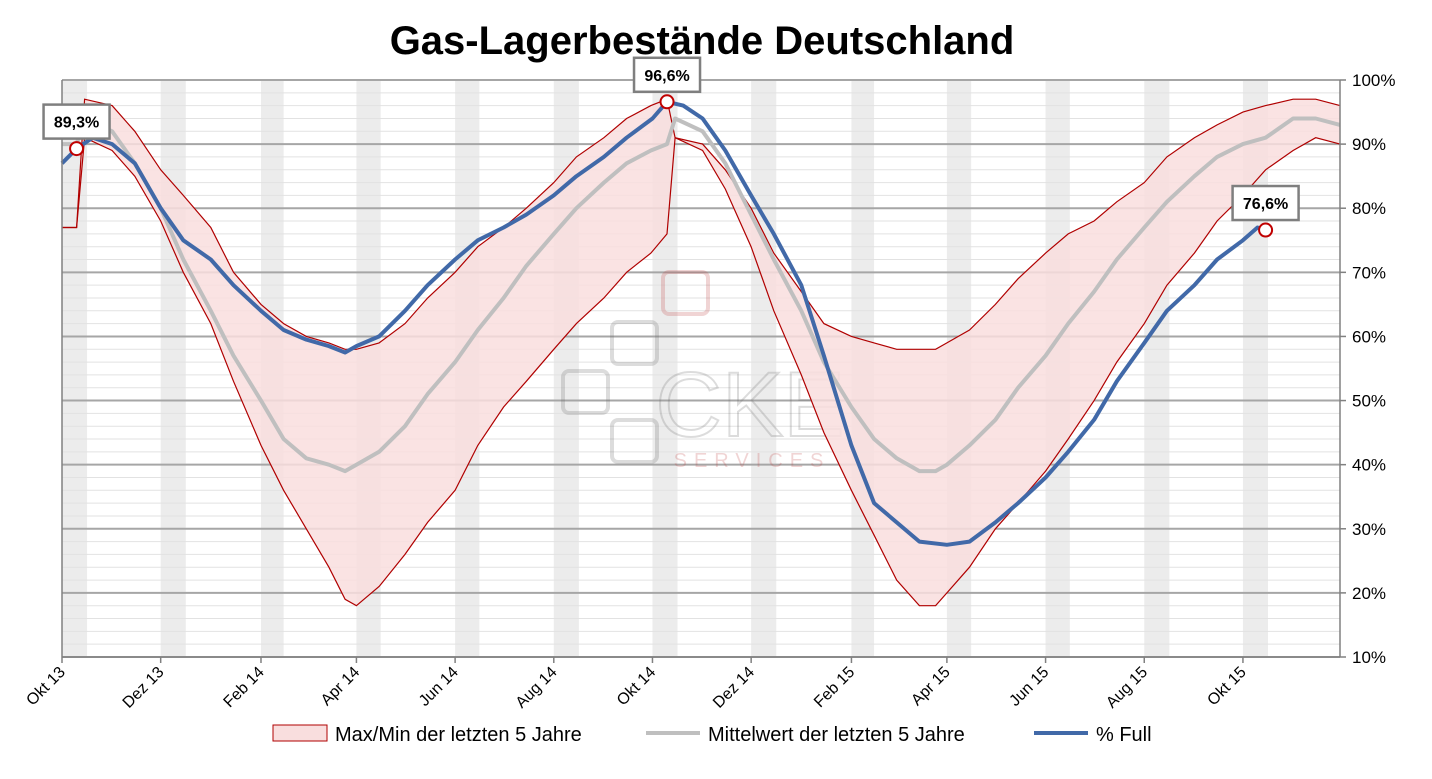  Describe the element at coordinates (1369, 336) in the screenshot. I see `y-tick-label: 60%` at that location.